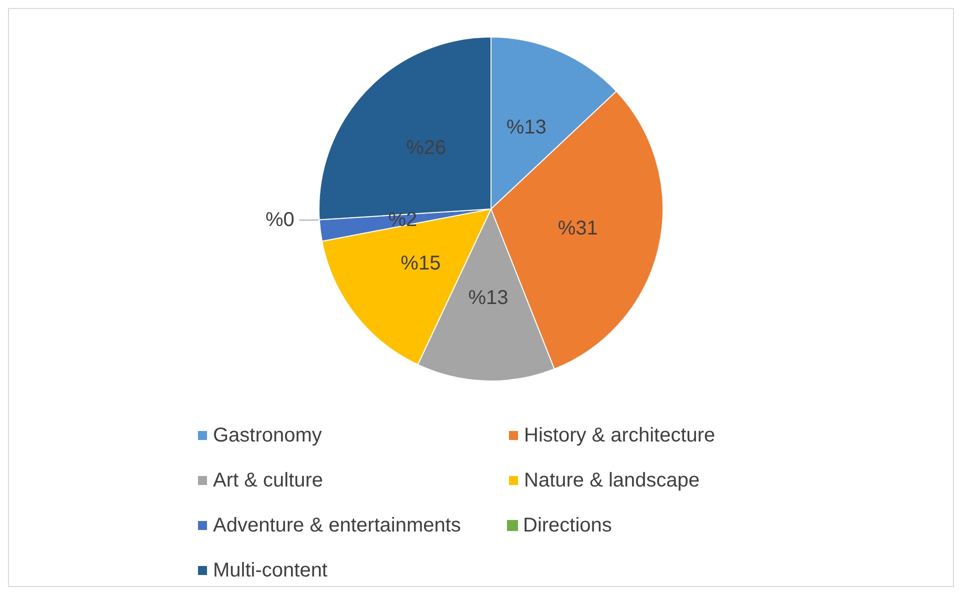 The image size is (962, 595). I want to click on legend-label: Nature & landscape, so click(612, 481).